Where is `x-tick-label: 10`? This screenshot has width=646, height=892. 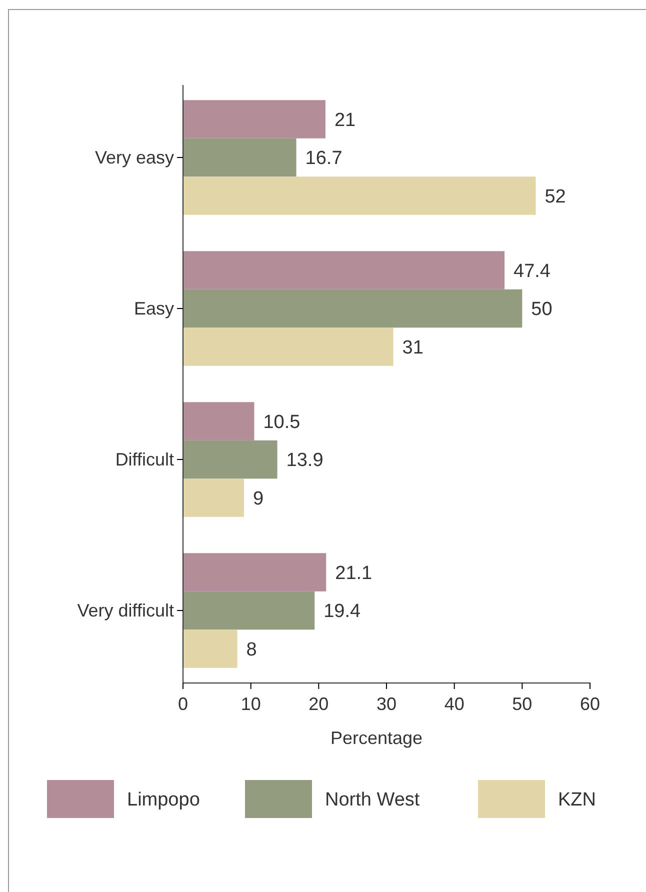 x-tick-label: 10 is located at coordinates (250, 704).